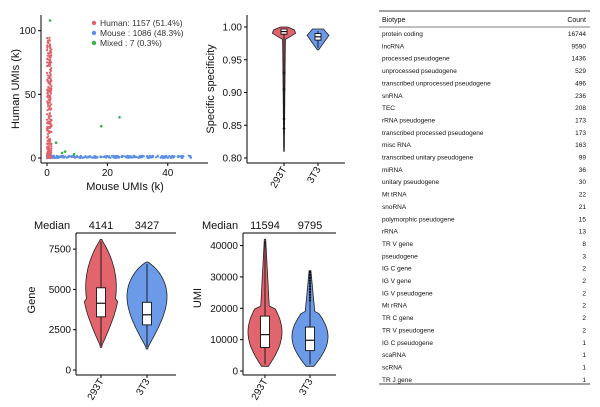 This screenshot has width=600, height=407. What do you see at coordinates (94, 23) in the screenshot?
I see `legend-marker` at bounding box center [94, 23].